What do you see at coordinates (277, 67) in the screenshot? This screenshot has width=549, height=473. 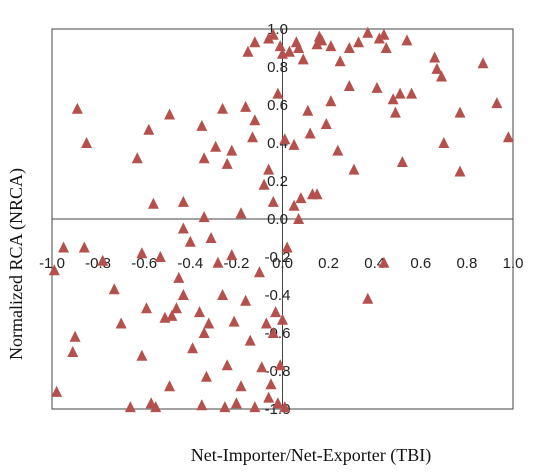 I see `y-tick-label: 0.8` at bounding box center [277, 67].